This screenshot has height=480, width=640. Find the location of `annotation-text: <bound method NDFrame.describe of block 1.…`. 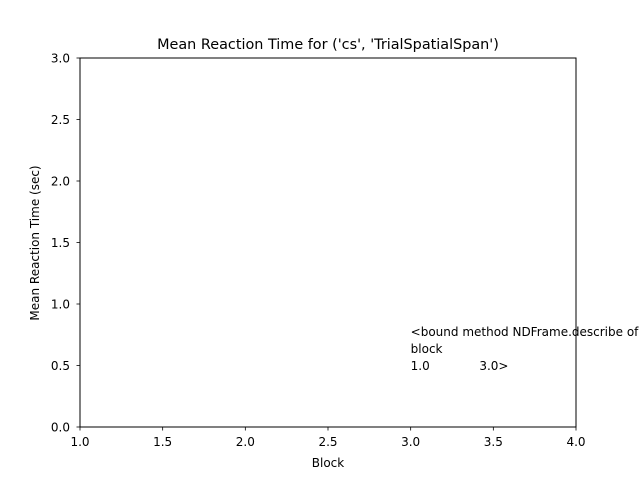

annotation-text: <bound method NDFrame.describe of block 1.… is located at coordinates (525, 349).